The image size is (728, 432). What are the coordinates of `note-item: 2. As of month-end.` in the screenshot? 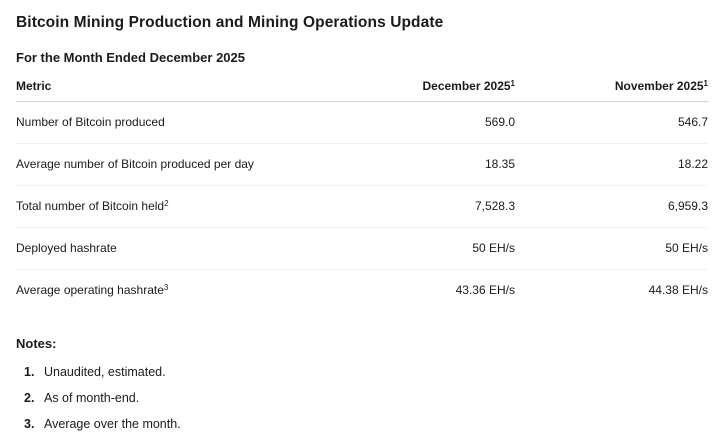 It's located at (366, 398).